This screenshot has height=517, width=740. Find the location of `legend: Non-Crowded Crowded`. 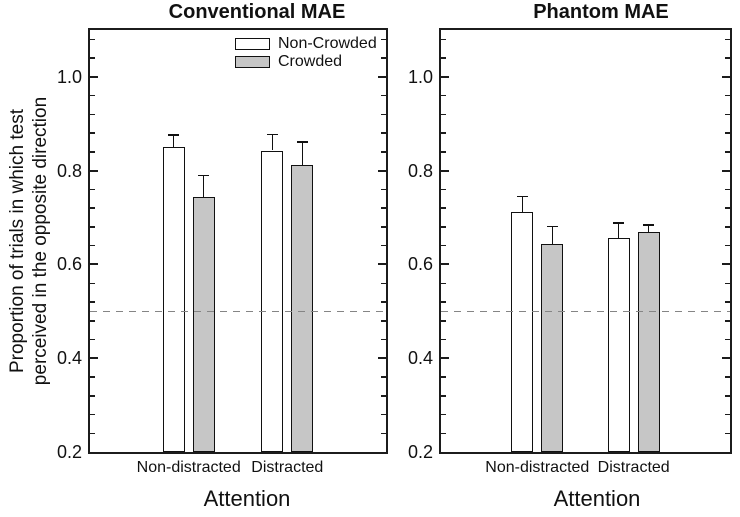

legend: Non-Crowded Crowded is located at coordinates (306, 54).